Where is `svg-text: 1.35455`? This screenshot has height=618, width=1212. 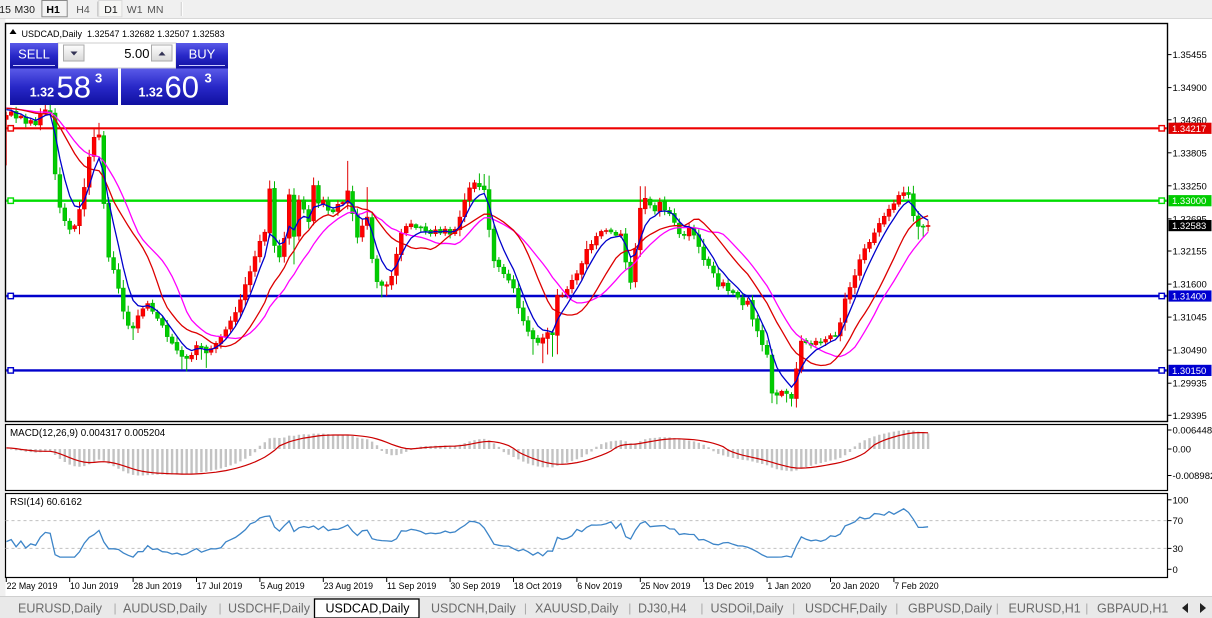
svg-text: 1.35455 is located at coordinates (1190, 55).